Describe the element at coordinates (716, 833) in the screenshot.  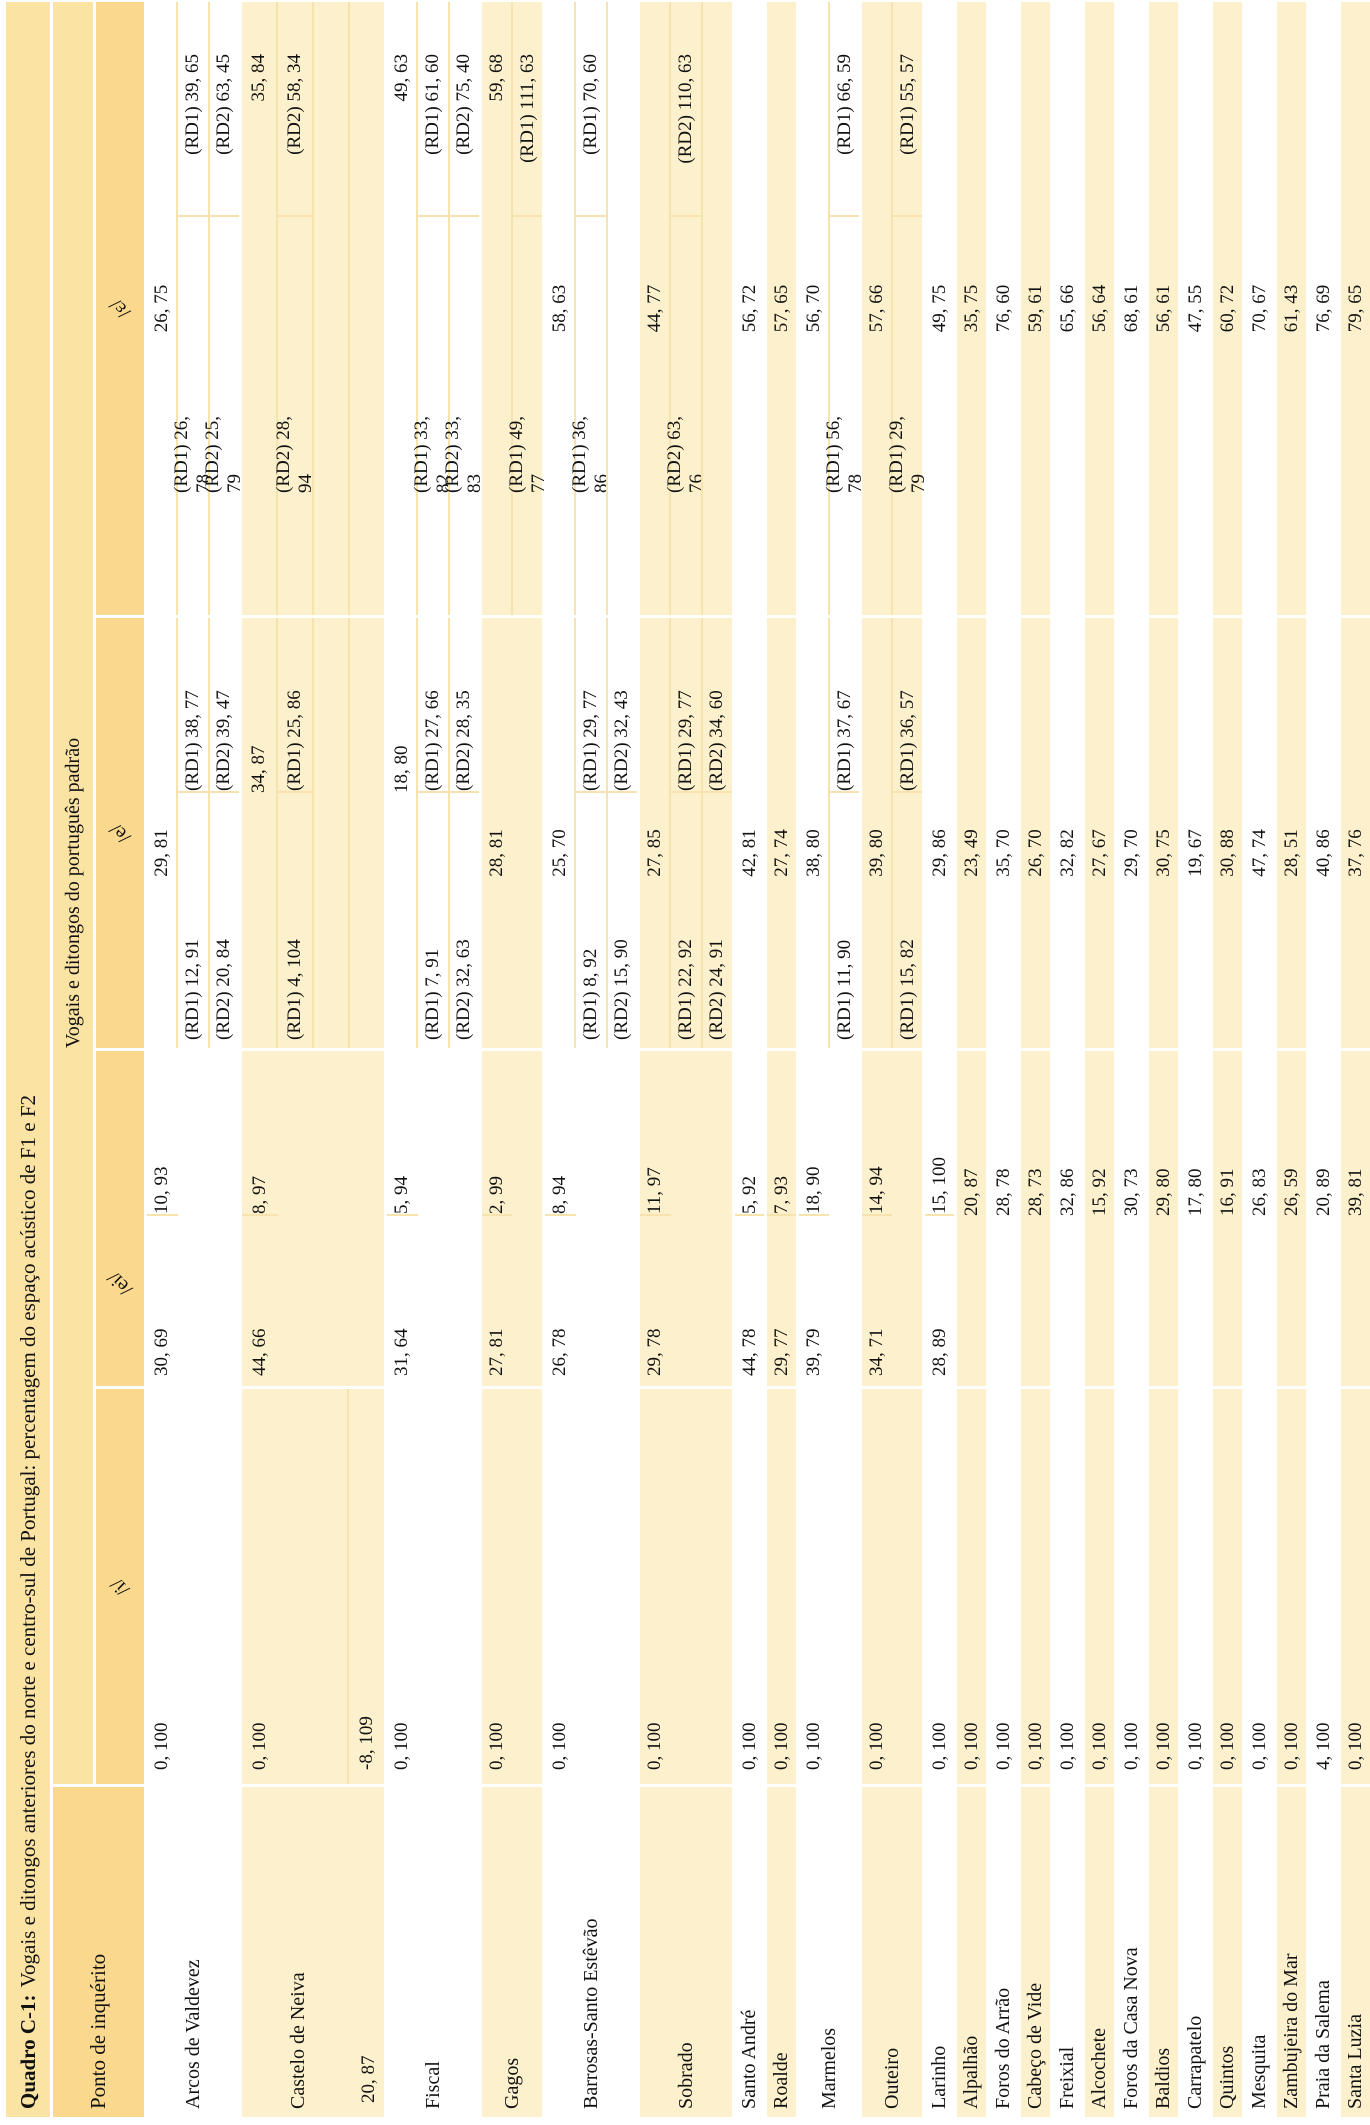
I see `value-line: (RD2) 24, 91 (RD2) 34, 60` at that location.